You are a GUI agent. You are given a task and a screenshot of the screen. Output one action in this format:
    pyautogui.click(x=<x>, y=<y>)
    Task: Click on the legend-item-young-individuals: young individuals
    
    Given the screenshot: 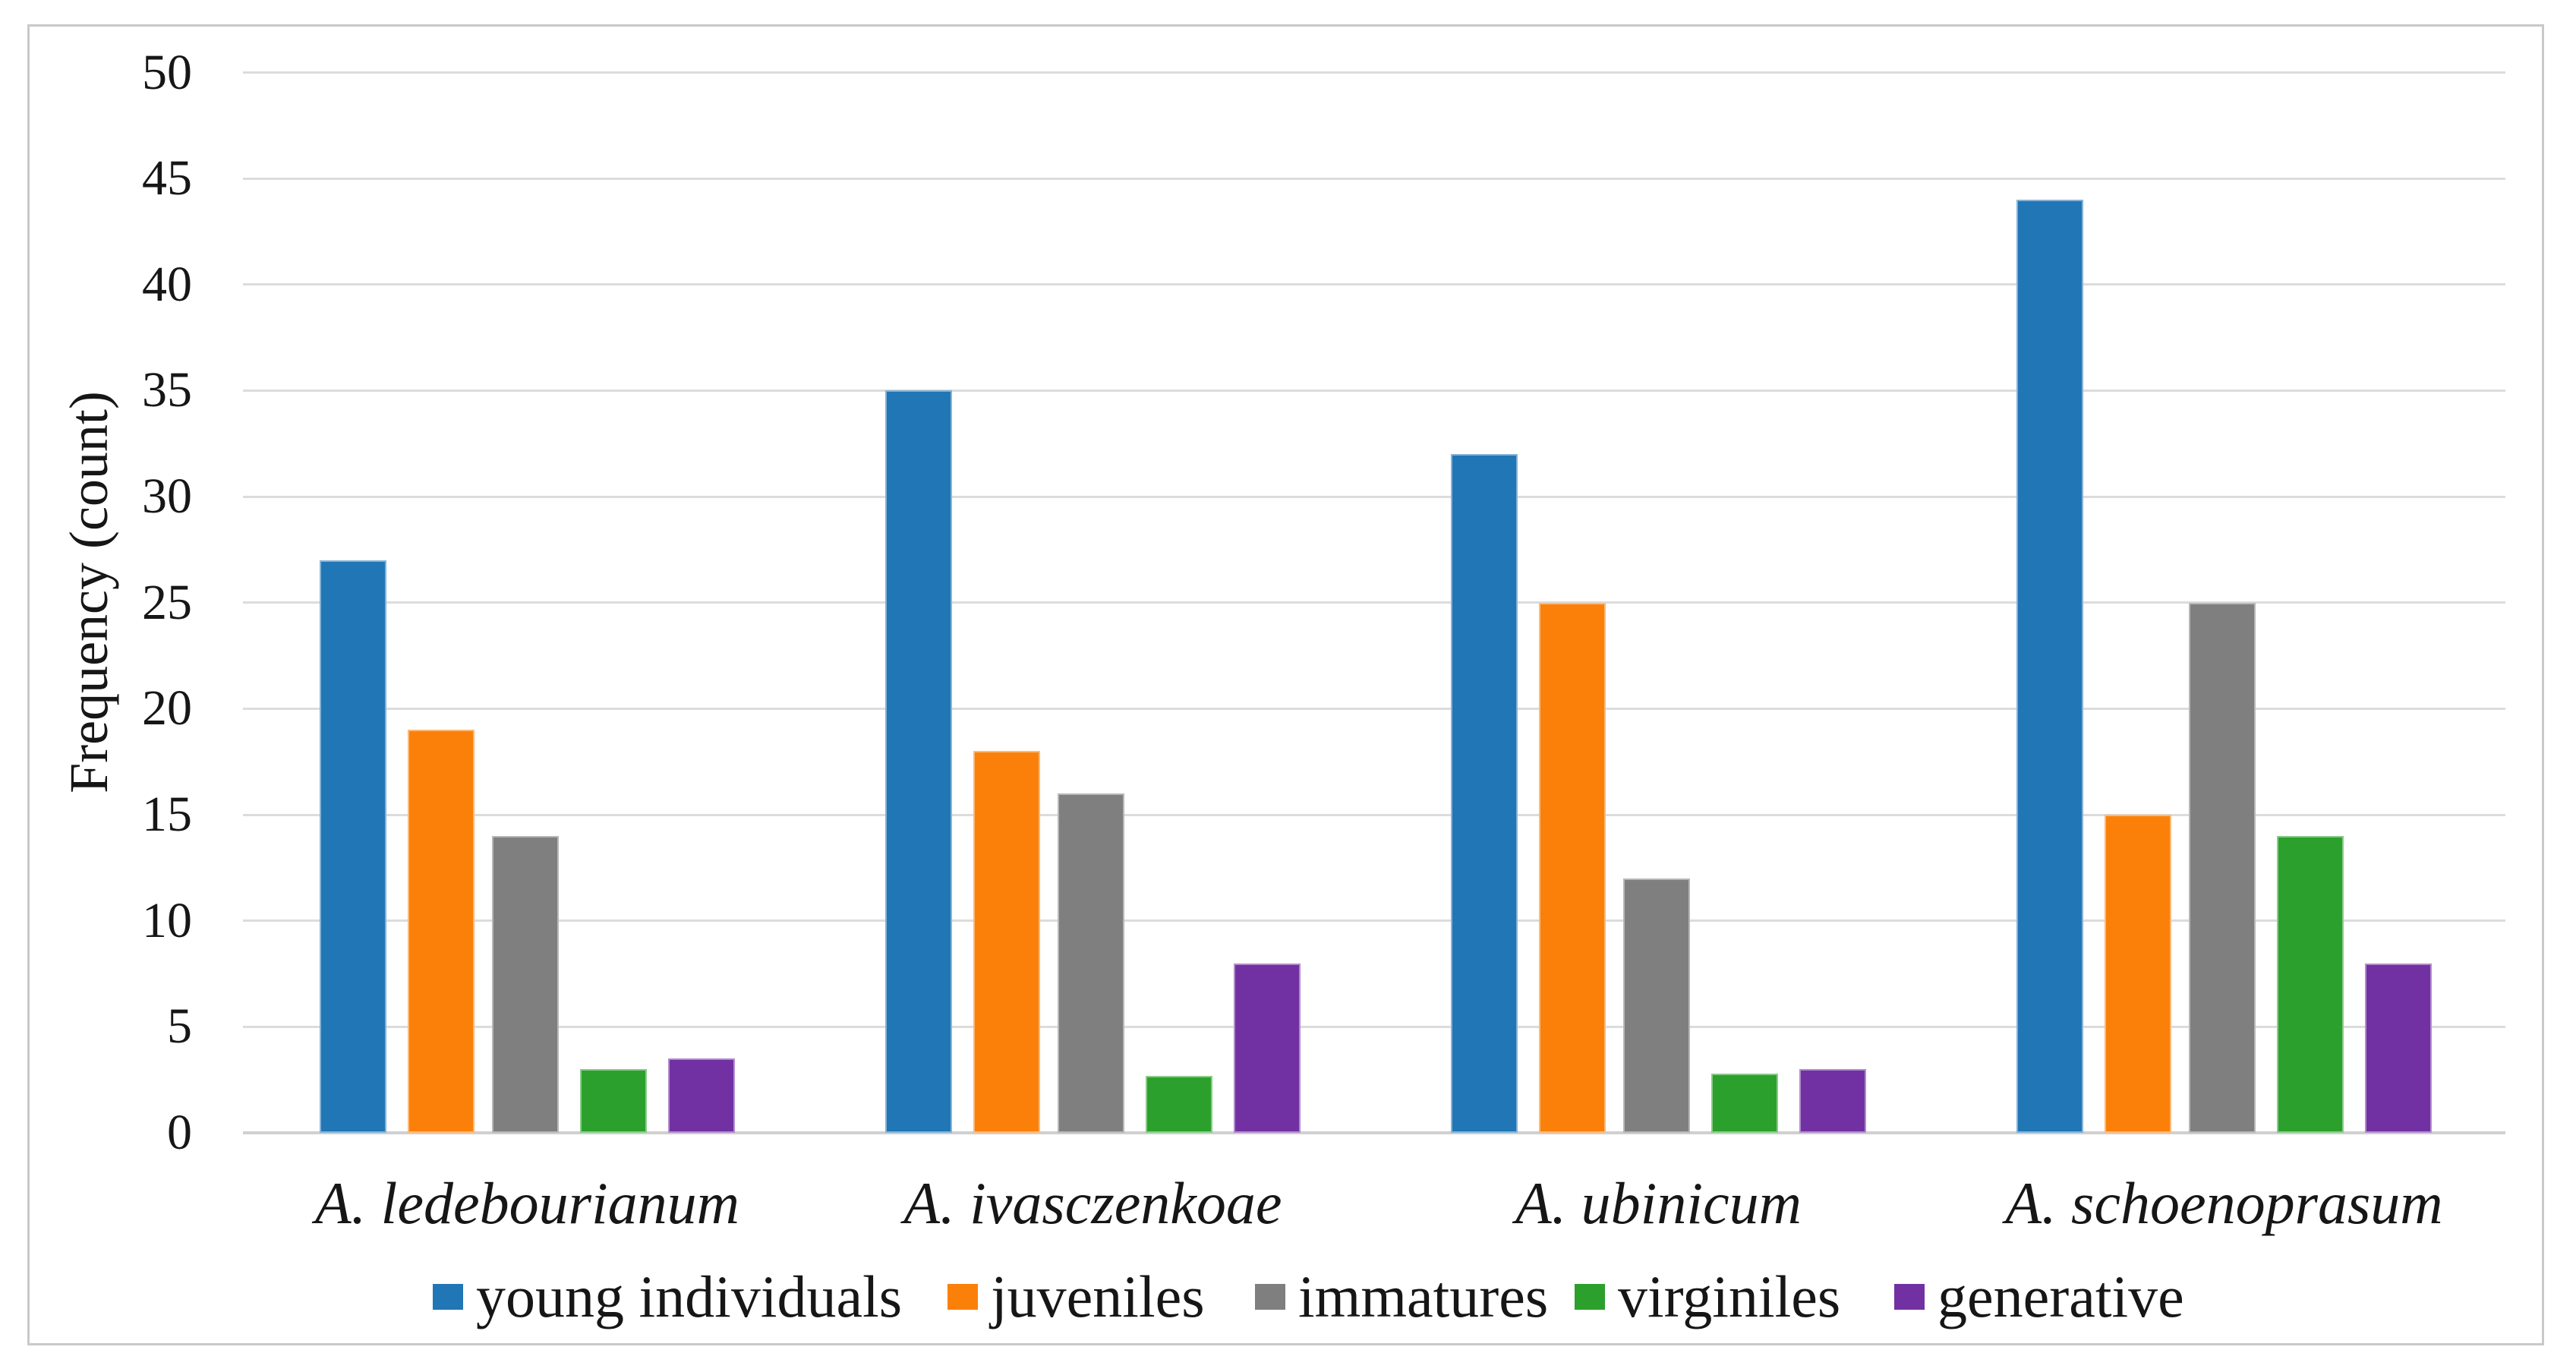 What is the action you would take?
    pyautogui.click(x=667, y=1297)
    